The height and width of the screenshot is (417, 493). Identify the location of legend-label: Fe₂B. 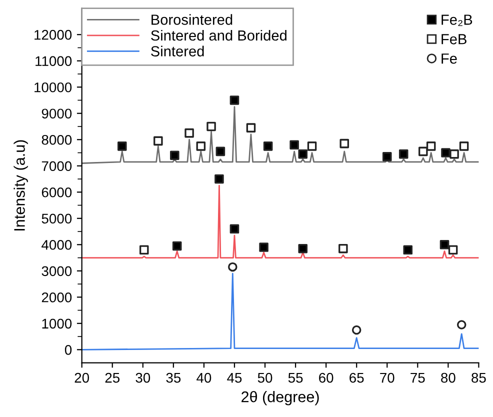
(457, 20).